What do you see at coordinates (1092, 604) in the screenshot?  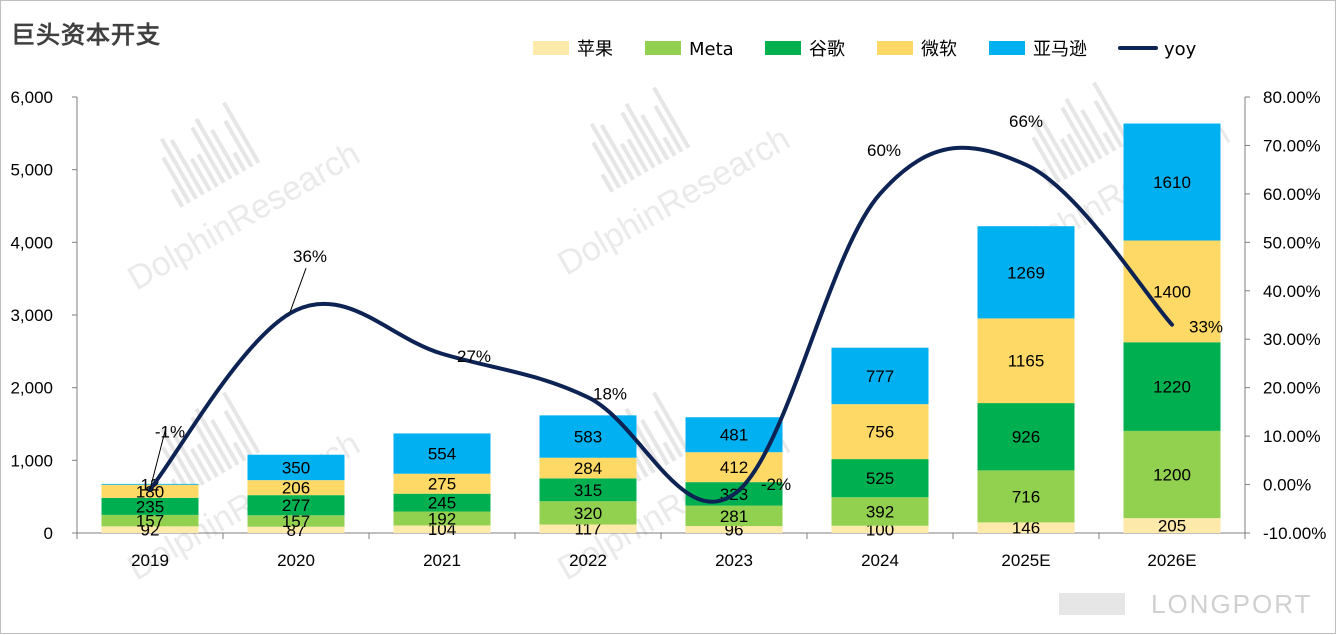 I see `brand-logo-mark` at bounding box center [1092, 604].